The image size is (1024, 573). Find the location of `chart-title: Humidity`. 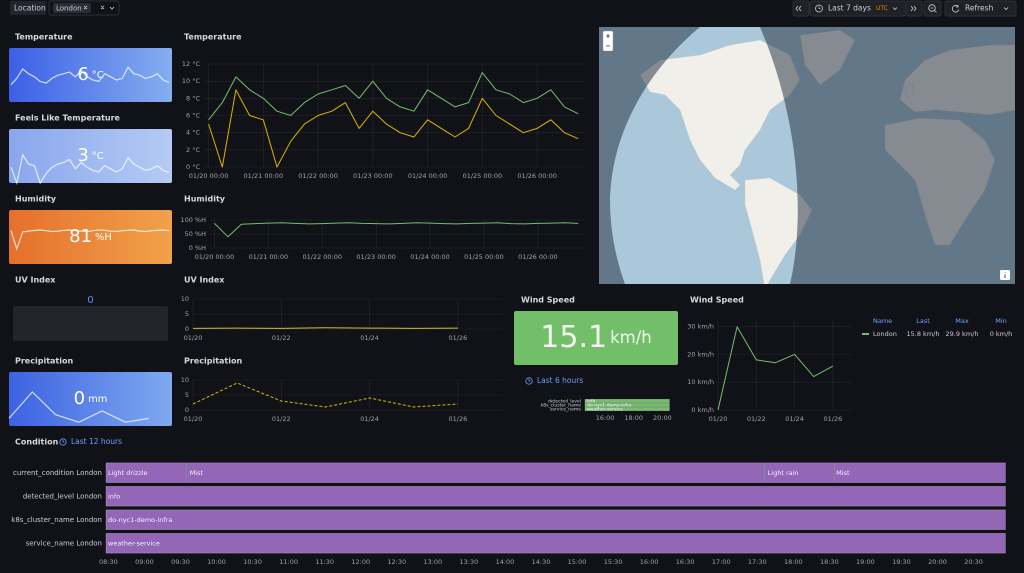

chart-title: Humidity is located at coordinates (205, 199).